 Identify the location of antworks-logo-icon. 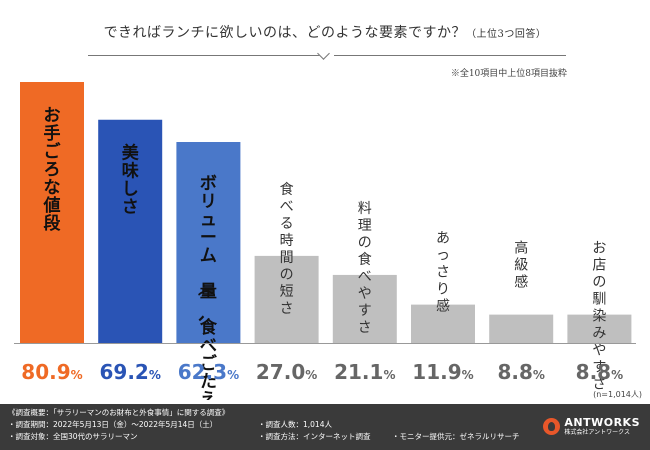
(552, 426).